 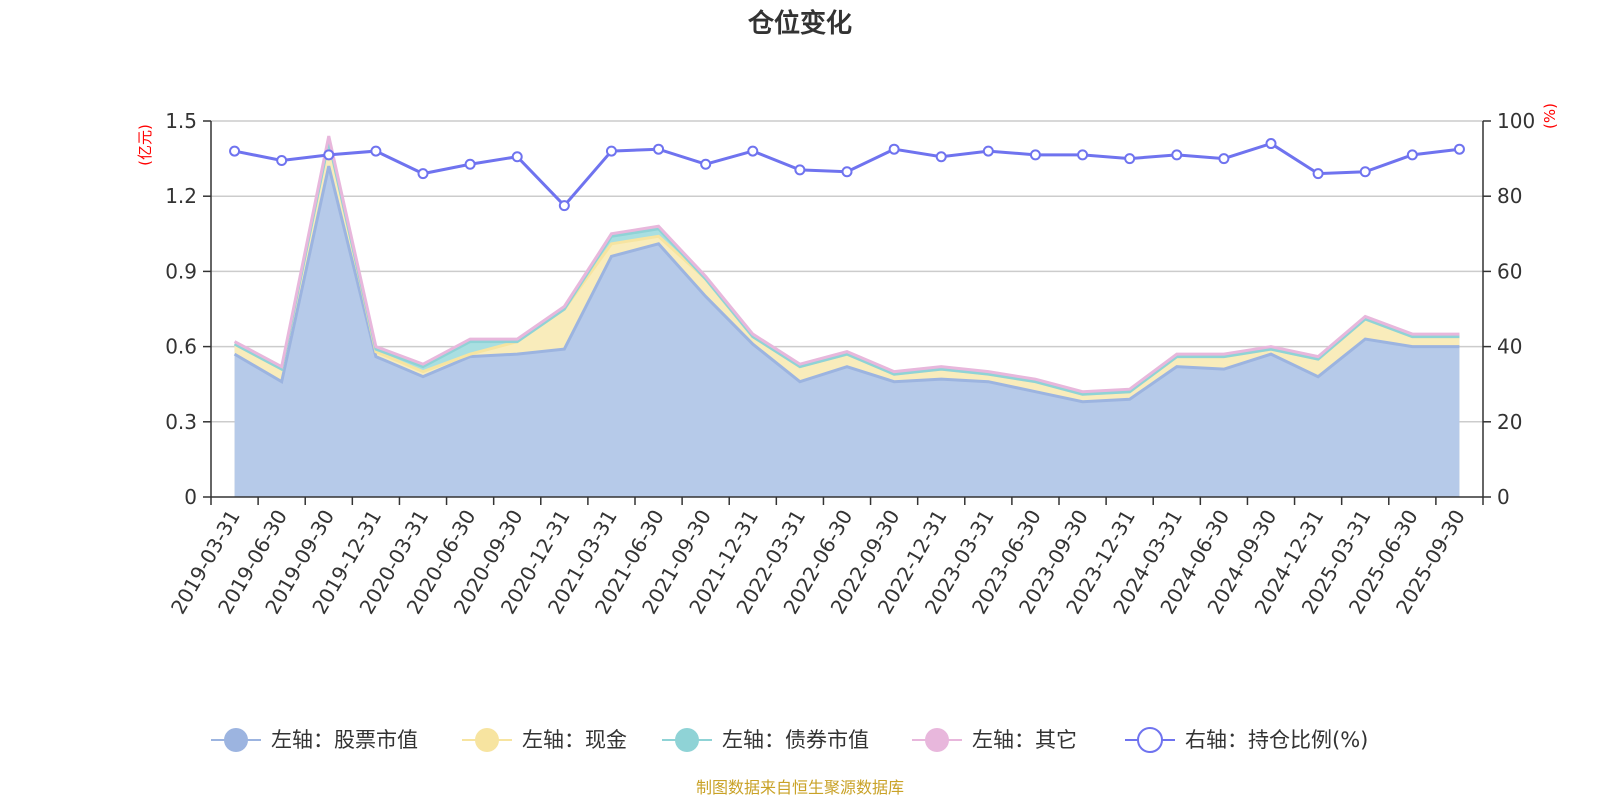 What do you see at coordinates (145, 145) in the screenshot?
I see `left-axis-unit: (亿元)` at bounding box center [145, 145].